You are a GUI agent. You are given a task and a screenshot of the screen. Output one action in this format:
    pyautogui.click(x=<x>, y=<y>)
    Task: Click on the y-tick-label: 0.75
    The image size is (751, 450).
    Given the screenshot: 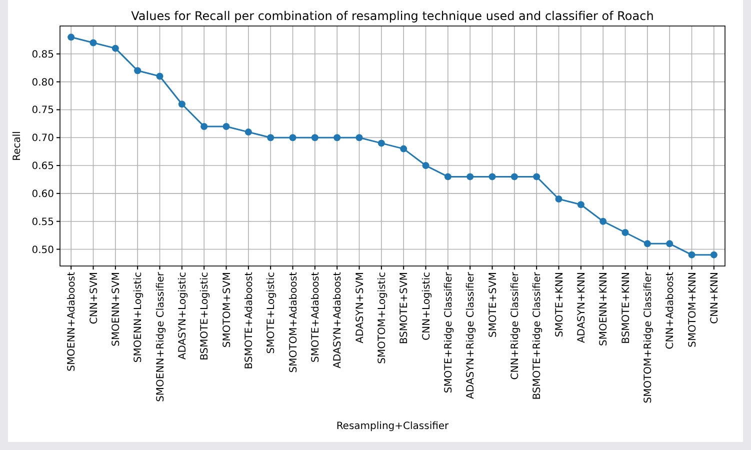 What is the action you would take?
    pyautogui.click(x=43, y=110)
    